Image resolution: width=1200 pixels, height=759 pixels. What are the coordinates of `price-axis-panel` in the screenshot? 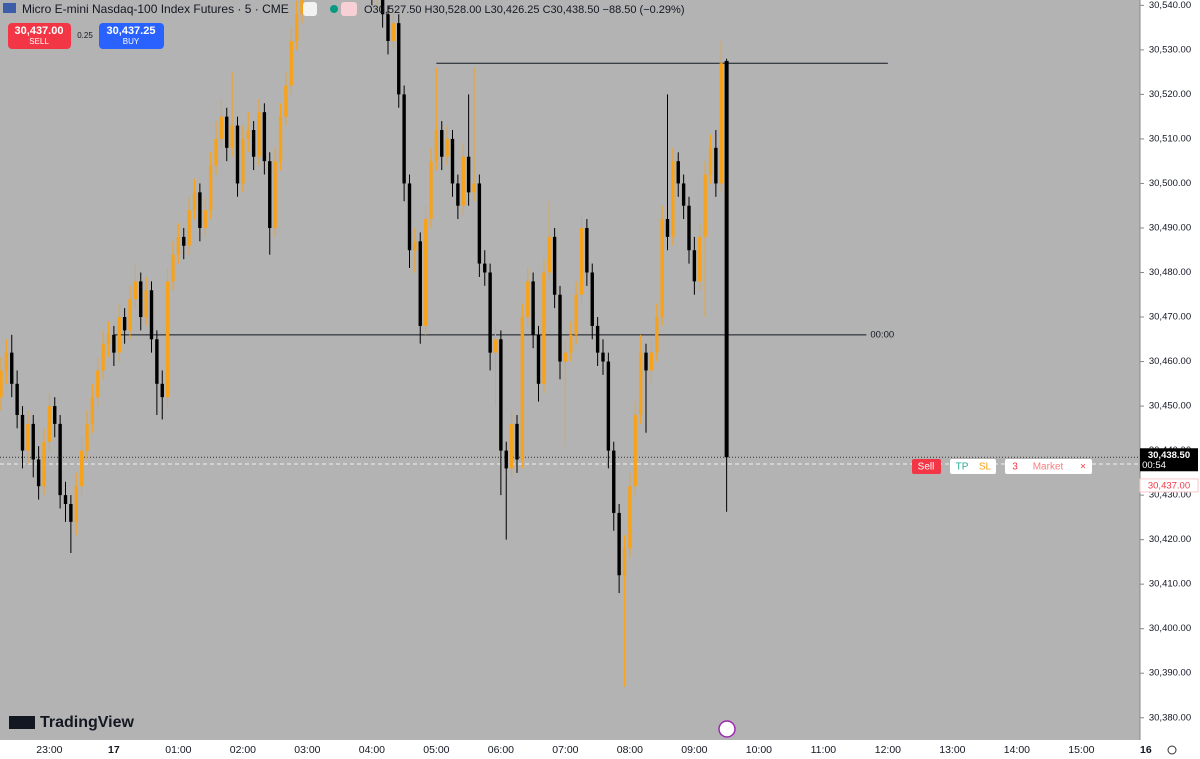 It's located at (1170, 379).